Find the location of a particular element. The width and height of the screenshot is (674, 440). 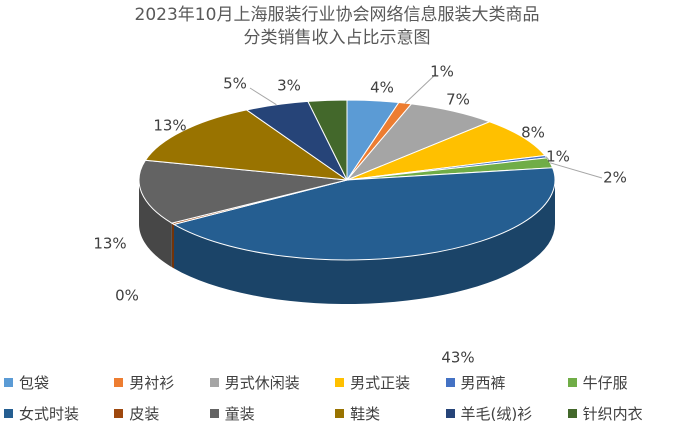

legend-label: 男式正装 is located at coordinates (380, 383).